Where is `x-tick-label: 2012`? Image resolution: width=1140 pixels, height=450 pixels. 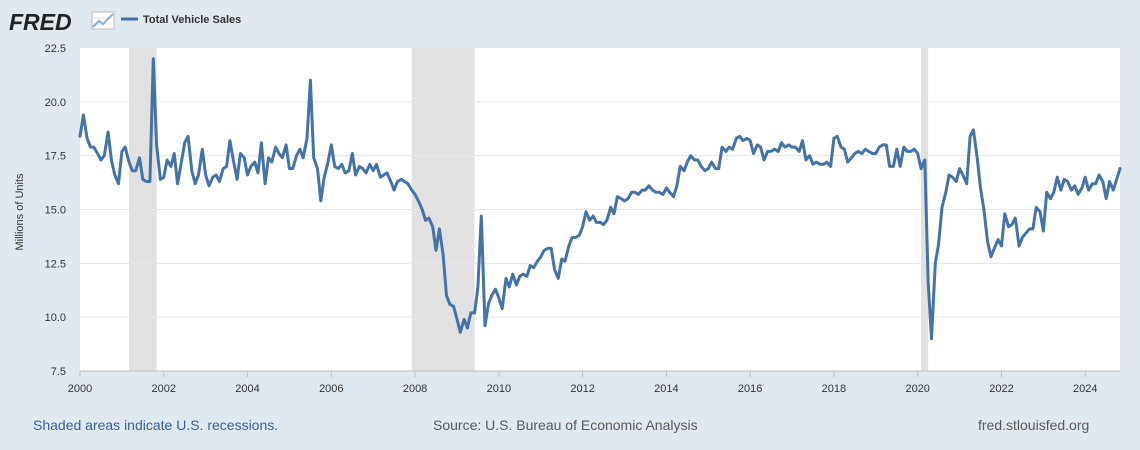
x-tick-label: 2012 is located at coordinates (582, 389).